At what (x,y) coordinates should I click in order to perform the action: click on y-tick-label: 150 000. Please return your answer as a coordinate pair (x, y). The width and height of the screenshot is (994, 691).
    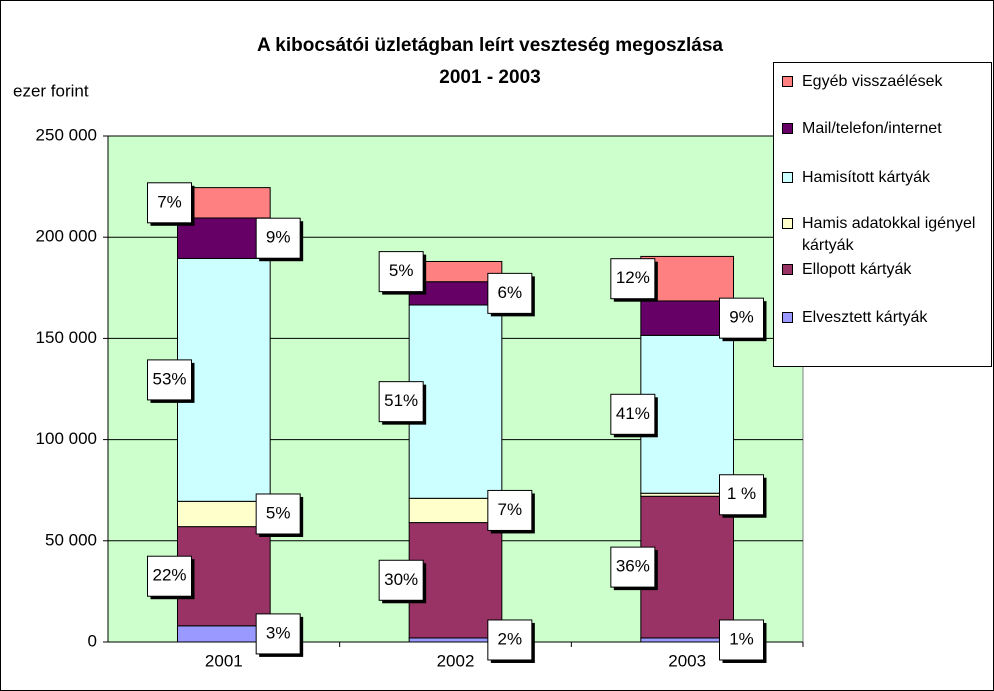
    Looking at the image, I should click on (66, 337).